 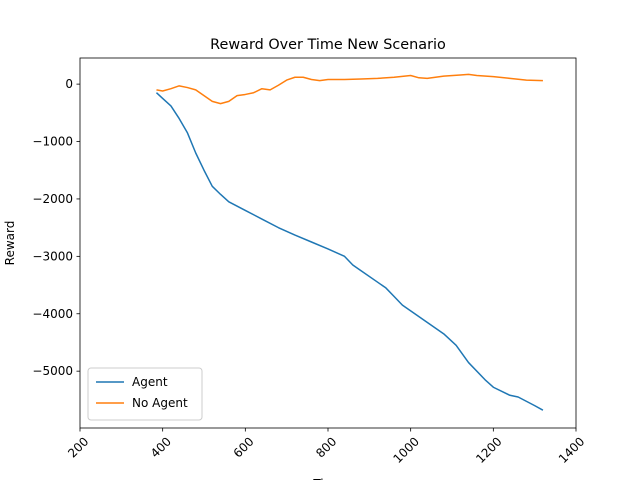 What do you see at coordinates (327, 478) in the screenshot?
I see `x-axis-label: Time` at bounding box center [327, 478].